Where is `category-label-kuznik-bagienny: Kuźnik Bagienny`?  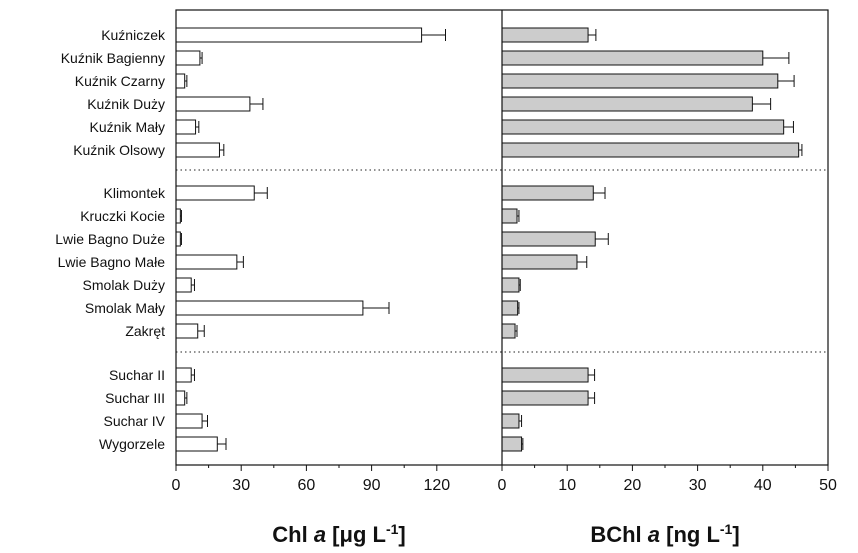
category-label-kuznik-bagienny: Kuźnik Bagienny is located at coordinates (113, 58).